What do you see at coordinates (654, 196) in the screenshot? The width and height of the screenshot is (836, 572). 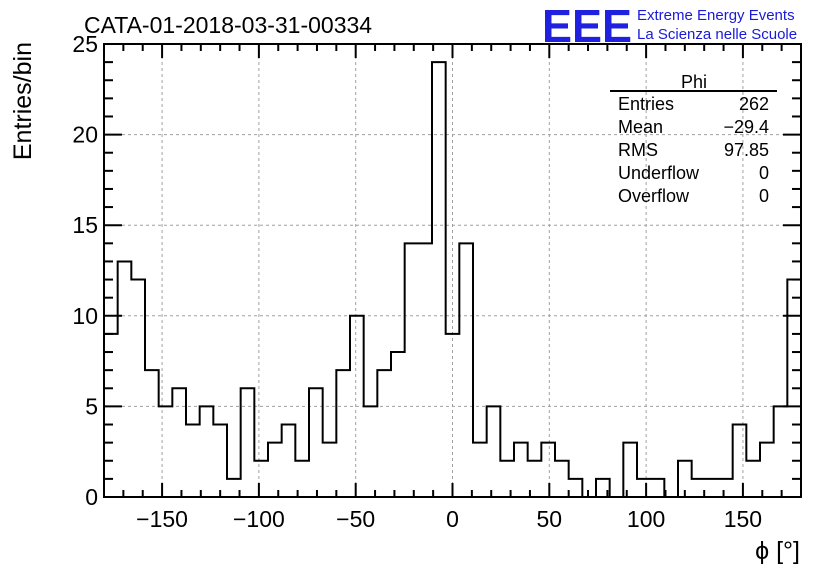 I see `stats-label-overflow: Overflow` at bounding box center [654, 196].